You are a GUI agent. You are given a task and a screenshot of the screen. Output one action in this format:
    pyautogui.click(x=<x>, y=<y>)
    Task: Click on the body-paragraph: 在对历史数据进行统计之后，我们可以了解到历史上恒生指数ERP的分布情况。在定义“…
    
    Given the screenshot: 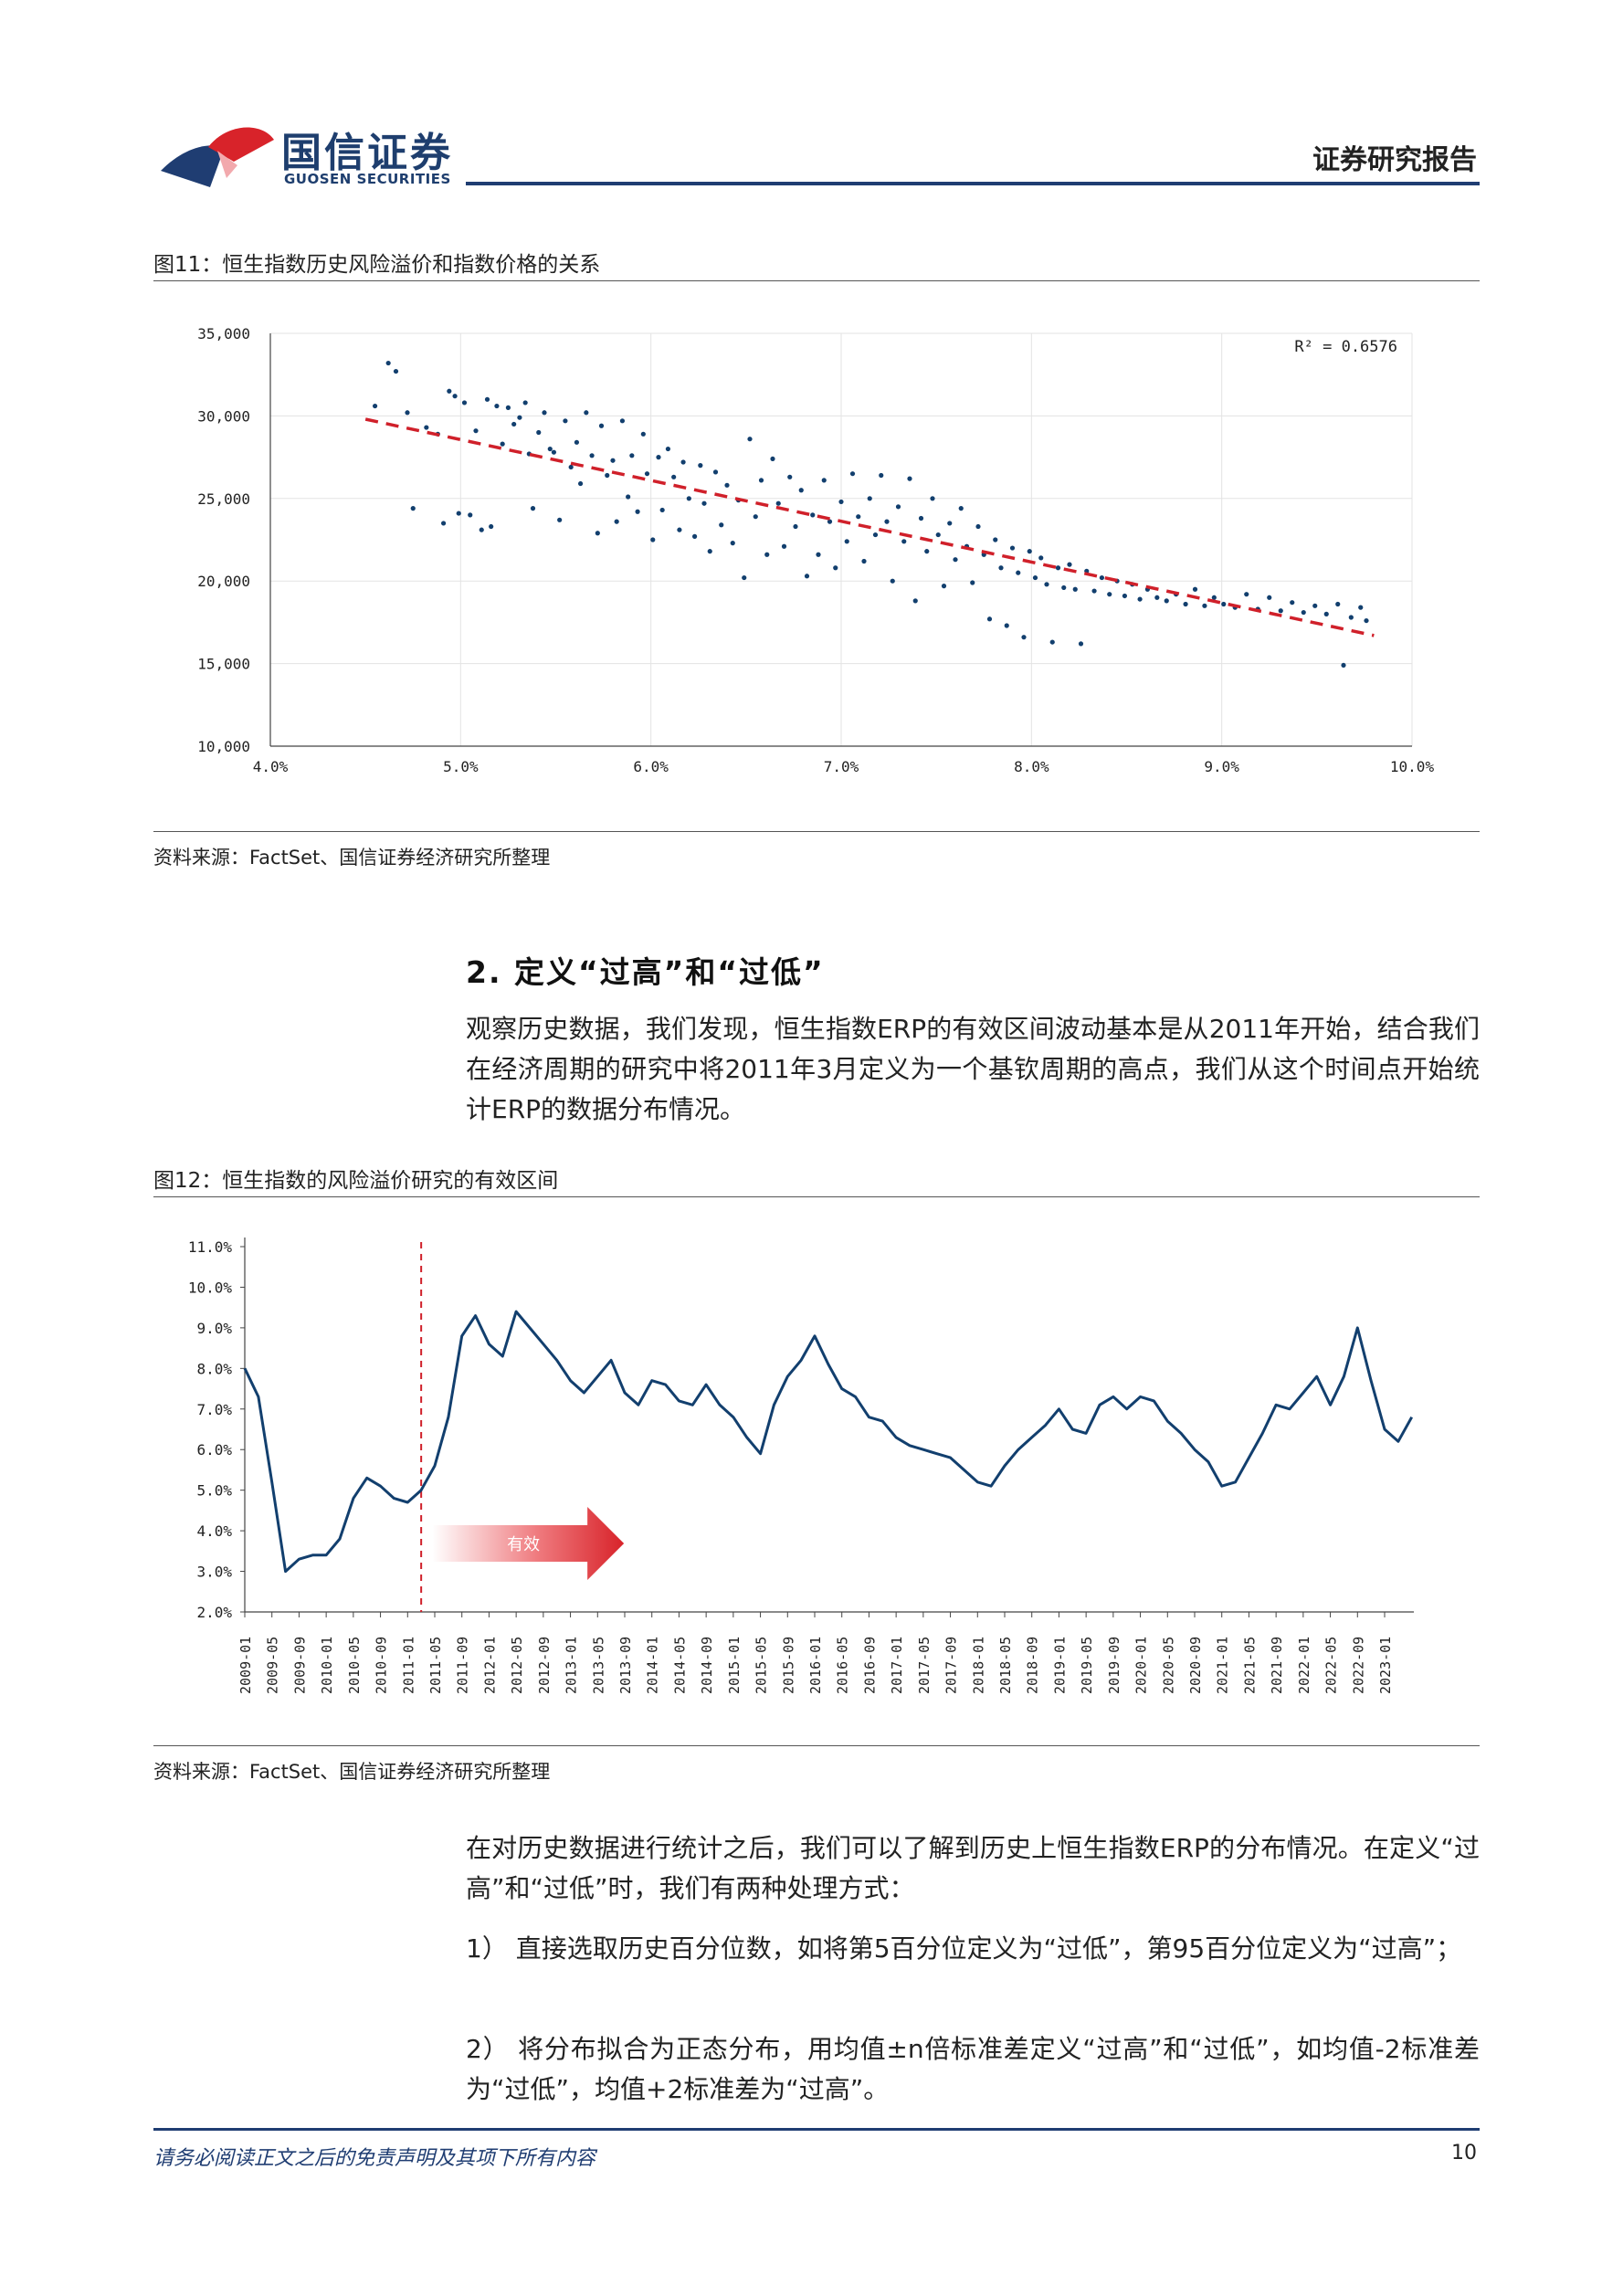 What is the action you would take?
    pyautogui.click(x=973, y=1868)
    